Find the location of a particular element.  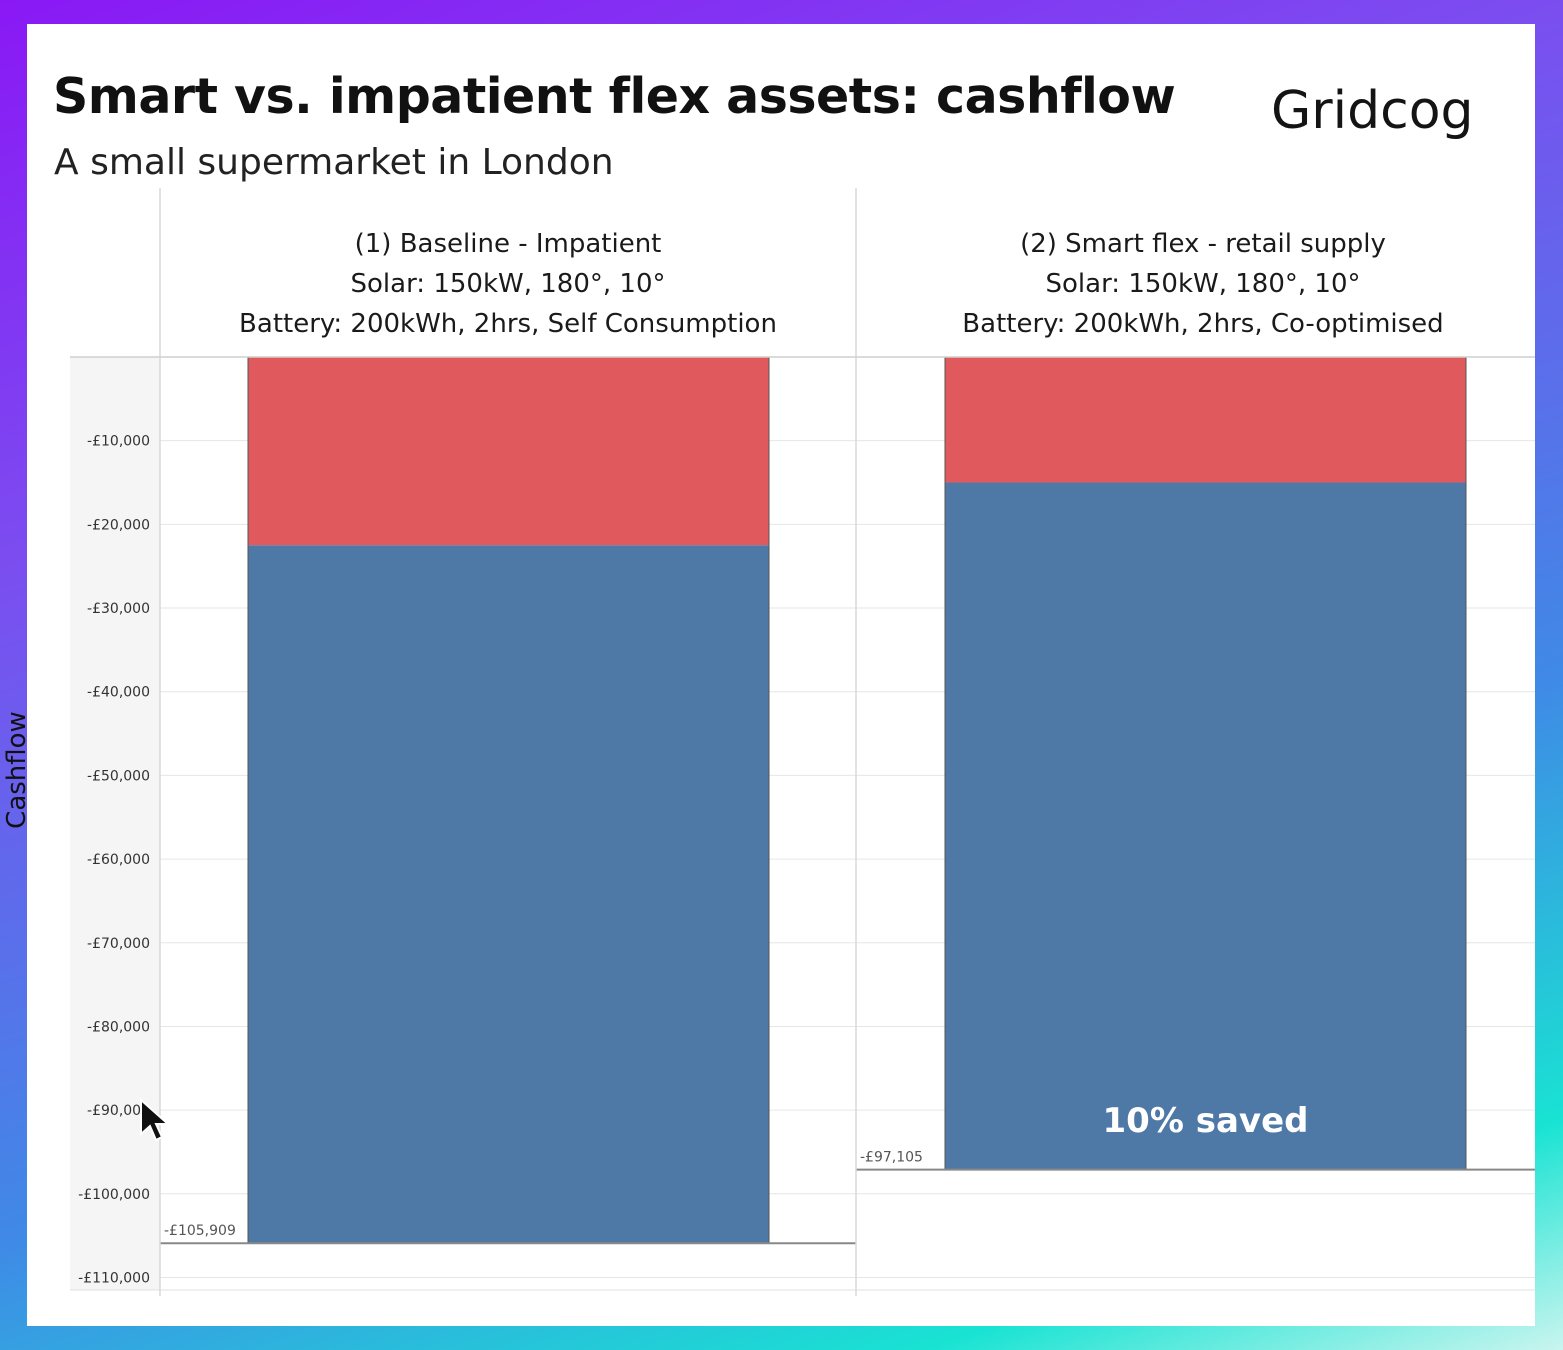

gridcog-logo: Gridcog is located at coordinates (1372, 111).